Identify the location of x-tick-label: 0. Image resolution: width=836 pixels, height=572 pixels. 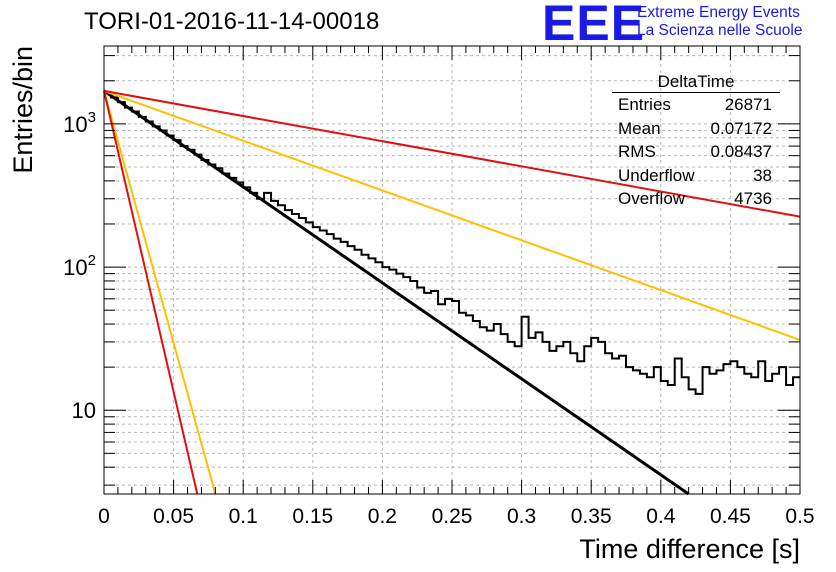
(104, 516).